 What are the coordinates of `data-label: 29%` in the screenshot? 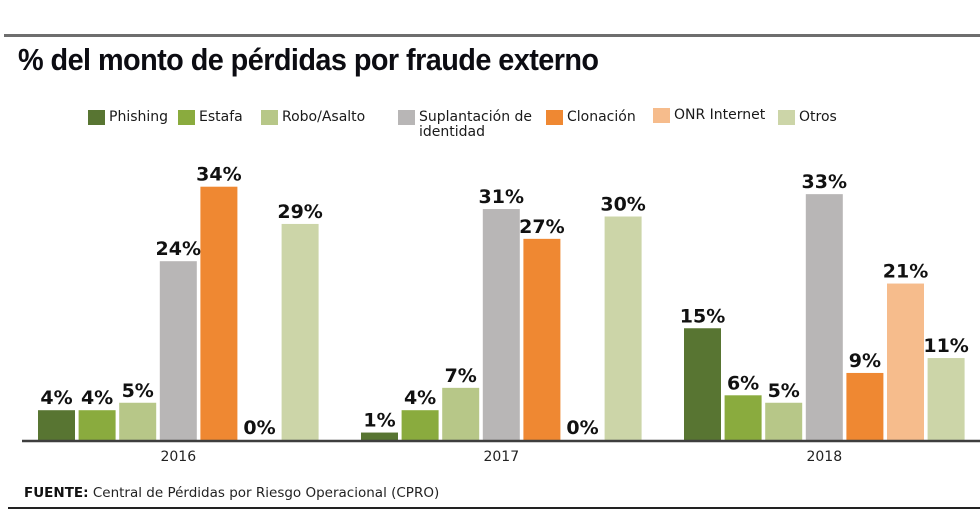 It's located at (299, 212).